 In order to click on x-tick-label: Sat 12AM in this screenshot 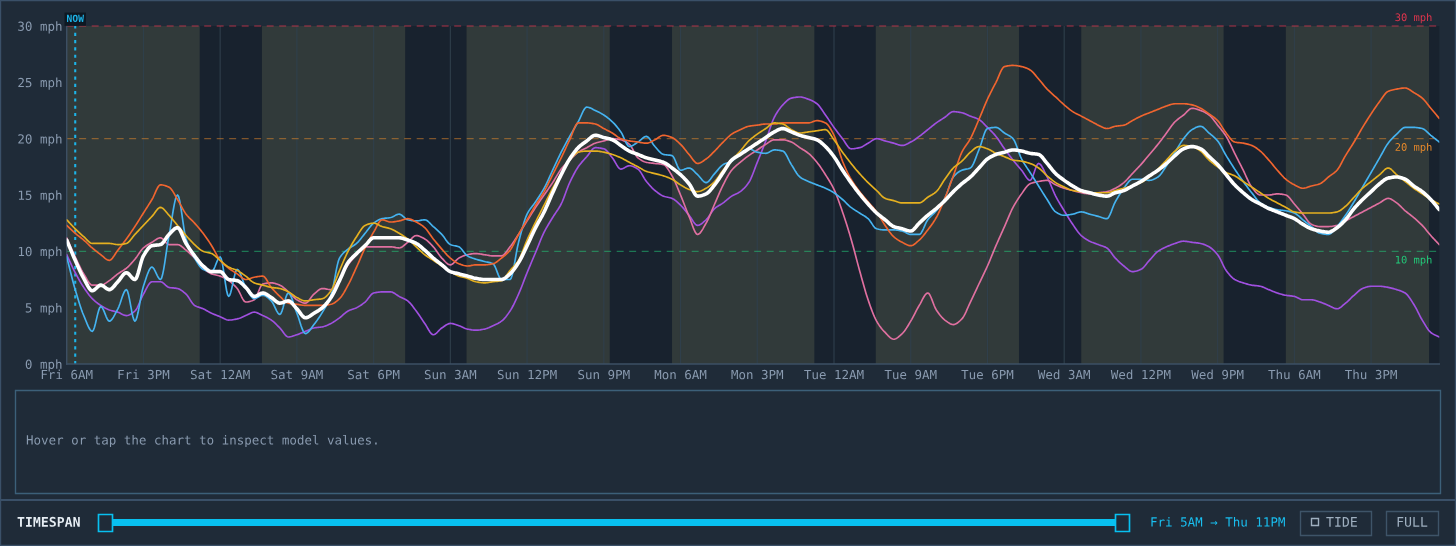, I will do `click(220, 374)`.